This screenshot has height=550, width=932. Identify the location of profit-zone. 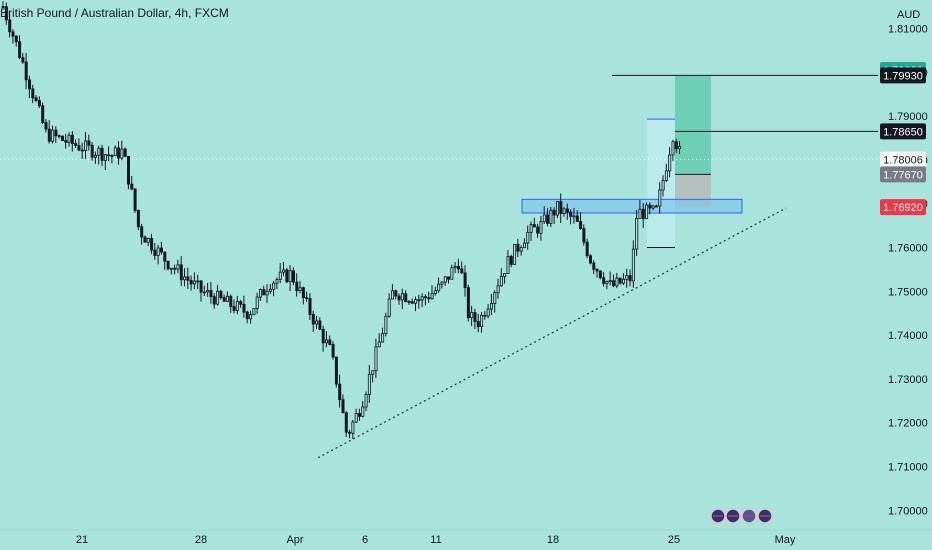
(693, 125).